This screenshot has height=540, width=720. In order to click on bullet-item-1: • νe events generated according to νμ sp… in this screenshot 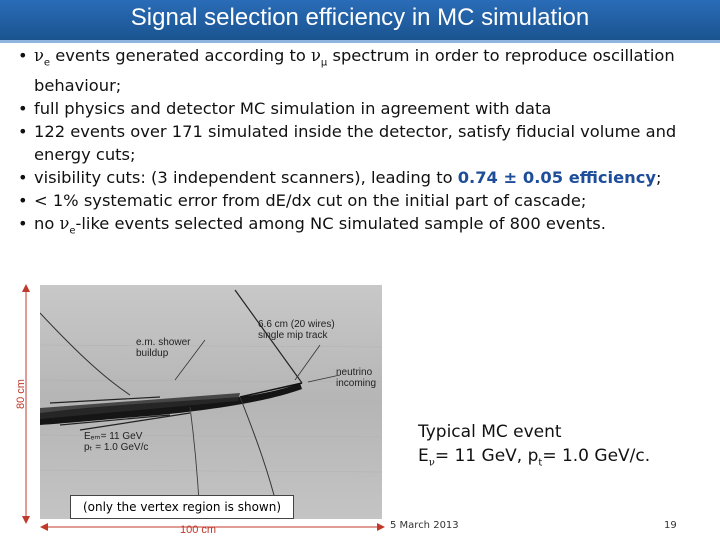, I will do `click(346, 71)`.